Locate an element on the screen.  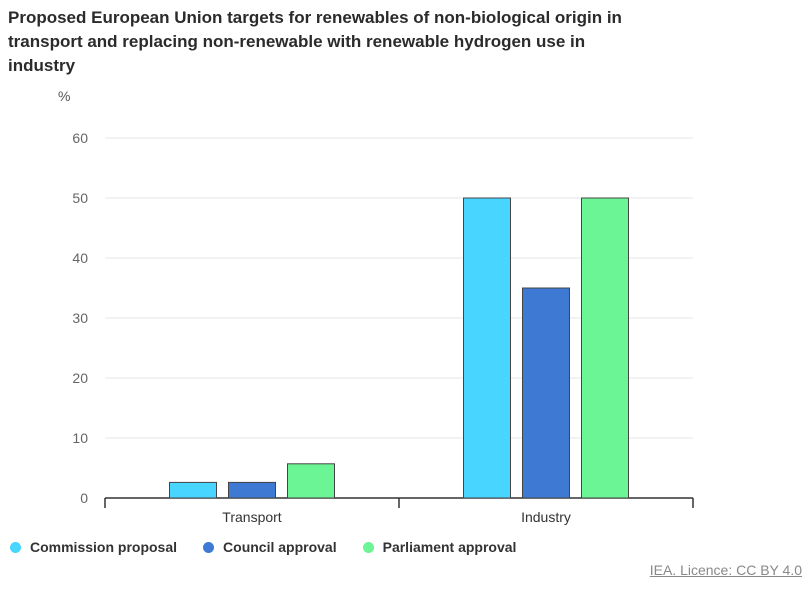
y-tick-label: 30 is located at coordinates (80, 318).